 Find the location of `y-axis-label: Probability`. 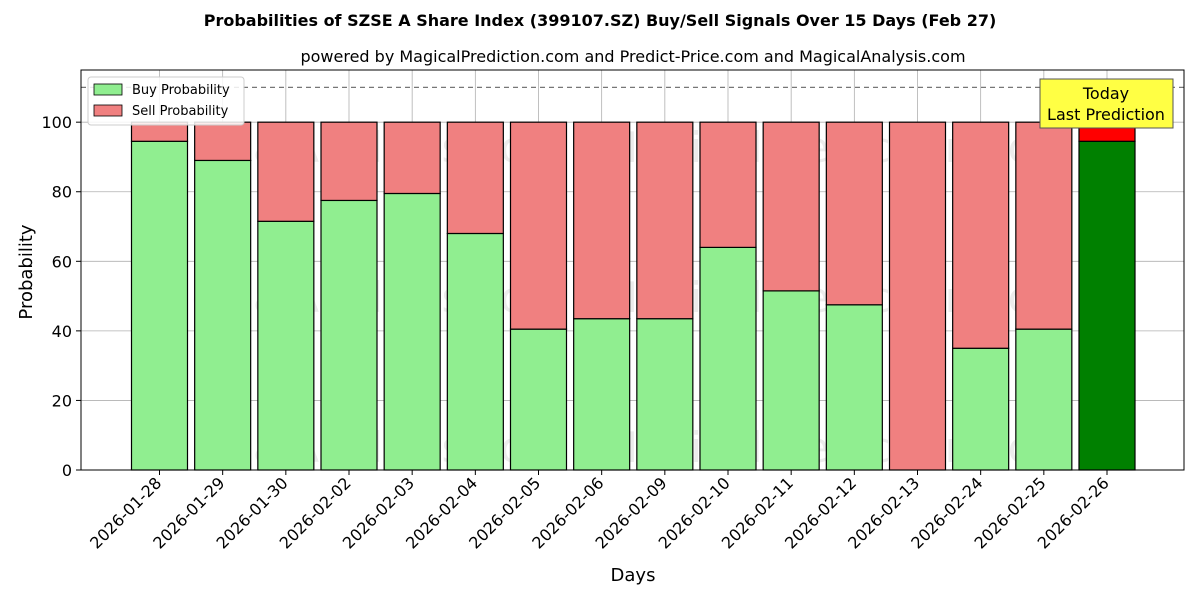

y-axis-label: Probability is located at coordinates (26, 271).